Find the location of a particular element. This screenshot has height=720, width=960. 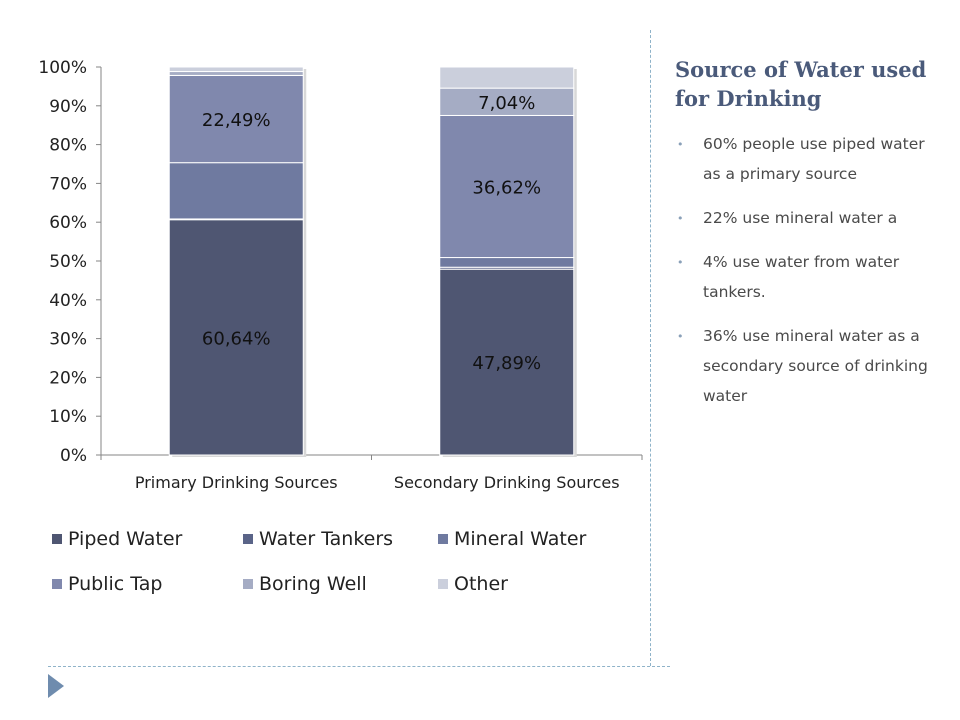

y-tick-label: 60% is located at coordinates (68, 223).